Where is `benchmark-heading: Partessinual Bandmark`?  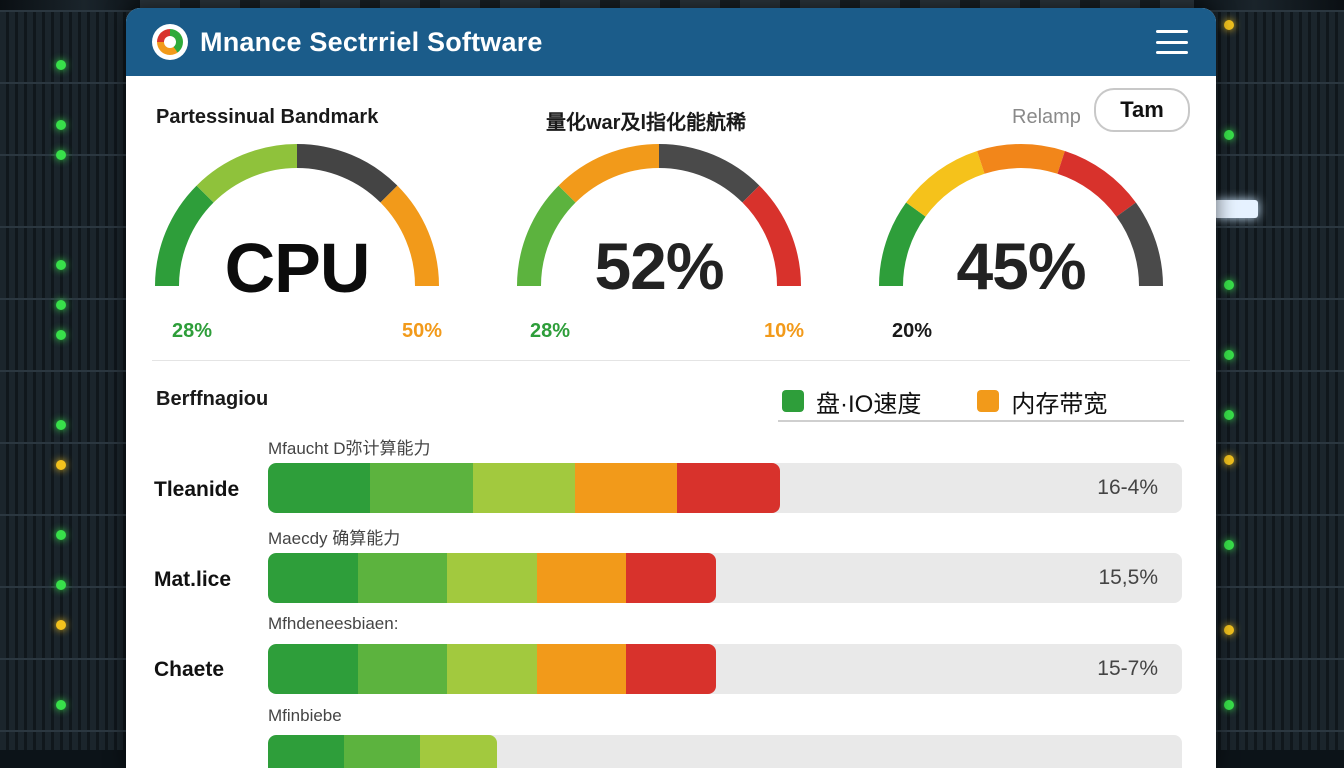 benchmark-heading: Partessinual Bandmark is located at coordinates (267, 117).